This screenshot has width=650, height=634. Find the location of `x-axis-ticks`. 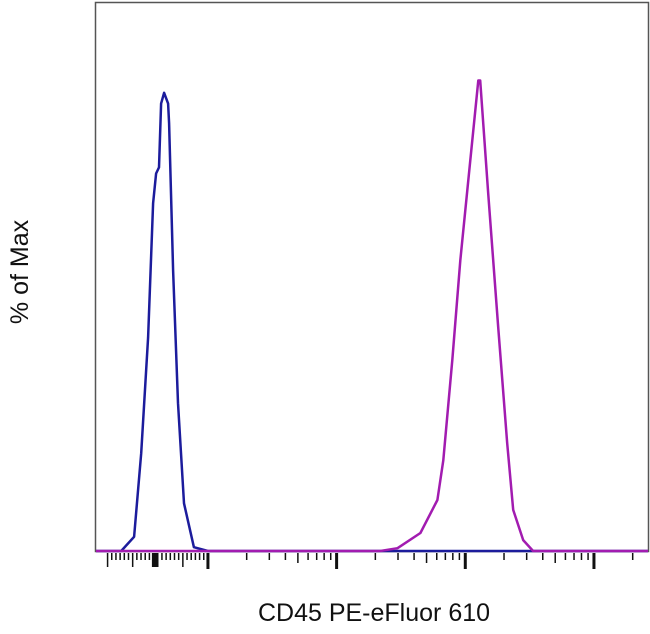

x-axis-ticks is located at coordinates (370, 561).